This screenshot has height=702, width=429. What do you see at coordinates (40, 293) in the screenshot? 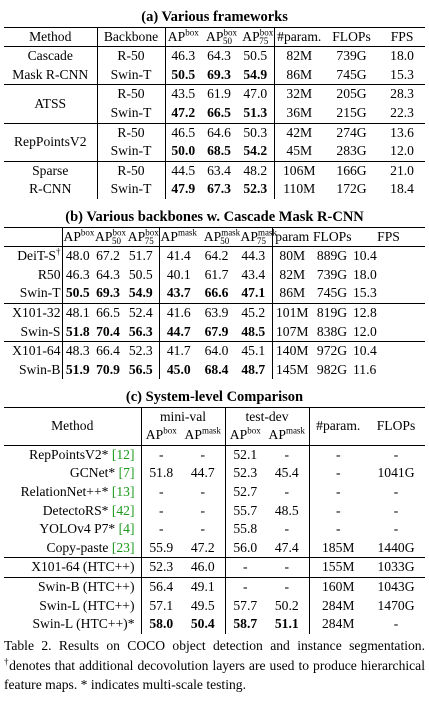
I see `method-name: Swin-T` at bounding box center [40, 293].